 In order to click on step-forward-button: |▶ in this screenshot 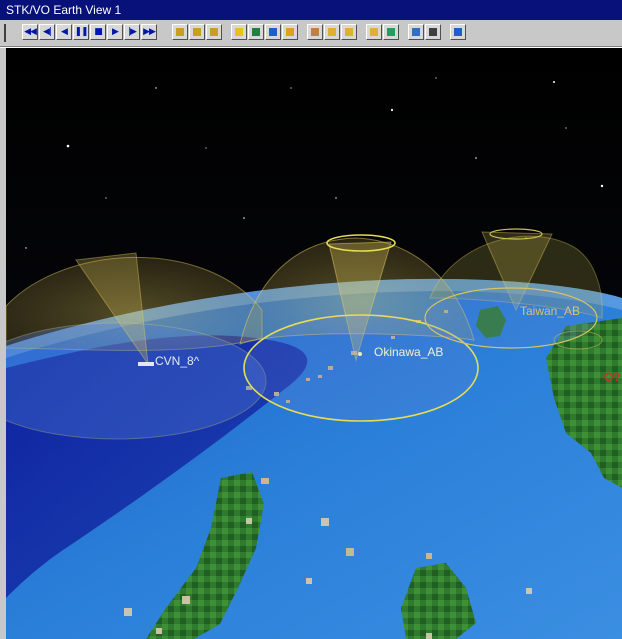, I will do `click(132, 32)`.